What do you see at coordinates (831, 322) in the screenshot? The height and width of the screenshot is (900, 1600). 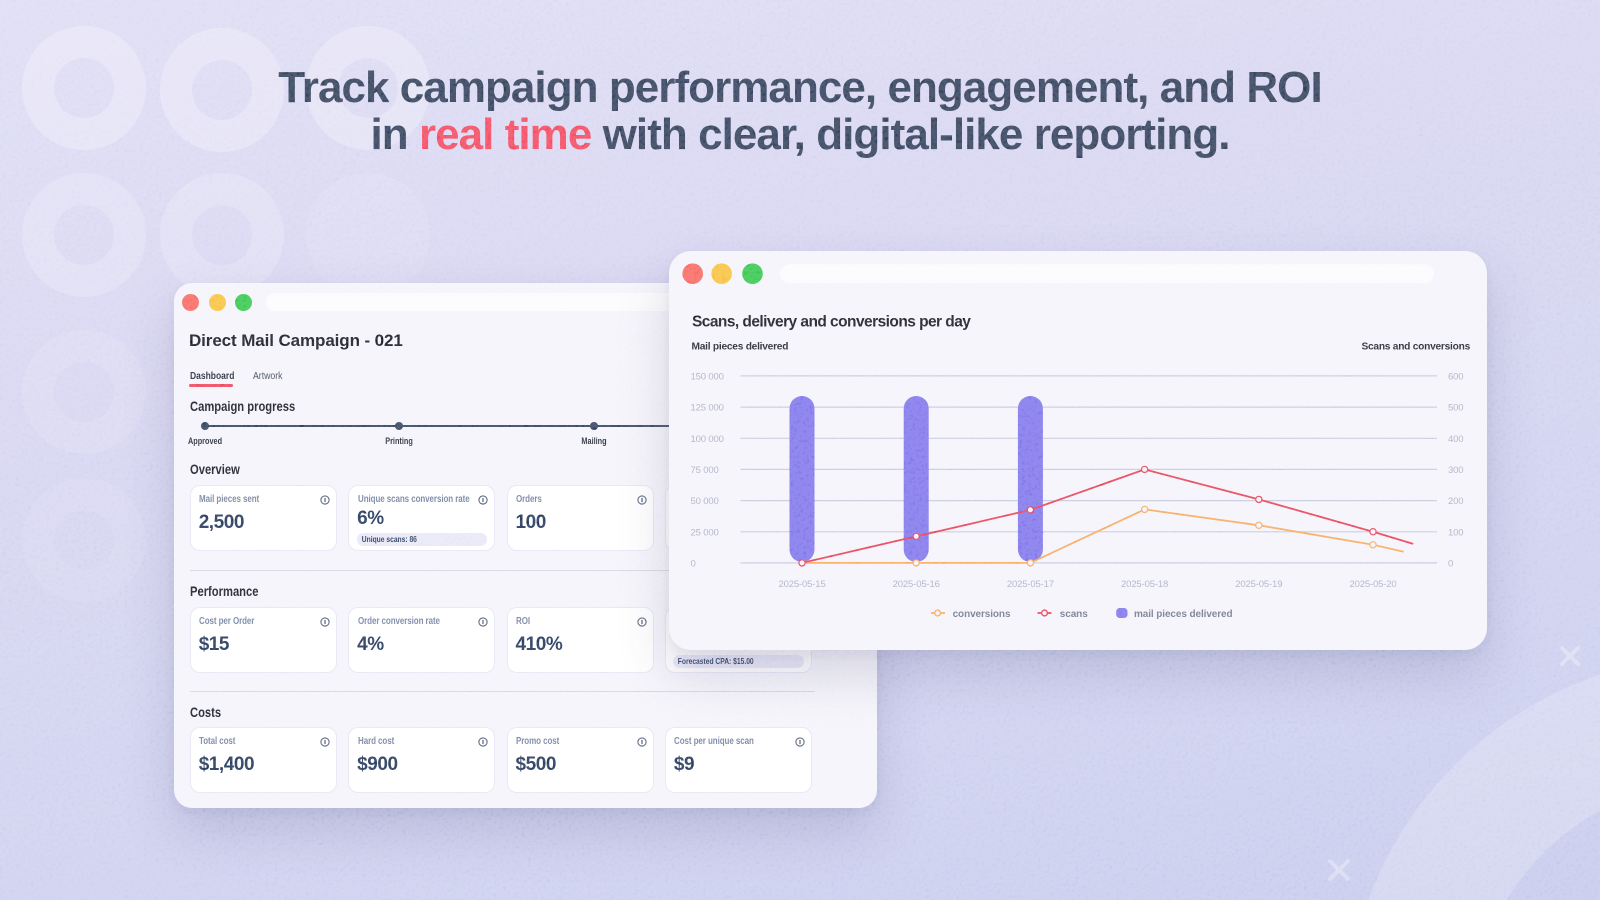 I see `svg-text:Scans, delivery and conversion: Scans, delivery and conversions per day` at bounding box center [831, 322].